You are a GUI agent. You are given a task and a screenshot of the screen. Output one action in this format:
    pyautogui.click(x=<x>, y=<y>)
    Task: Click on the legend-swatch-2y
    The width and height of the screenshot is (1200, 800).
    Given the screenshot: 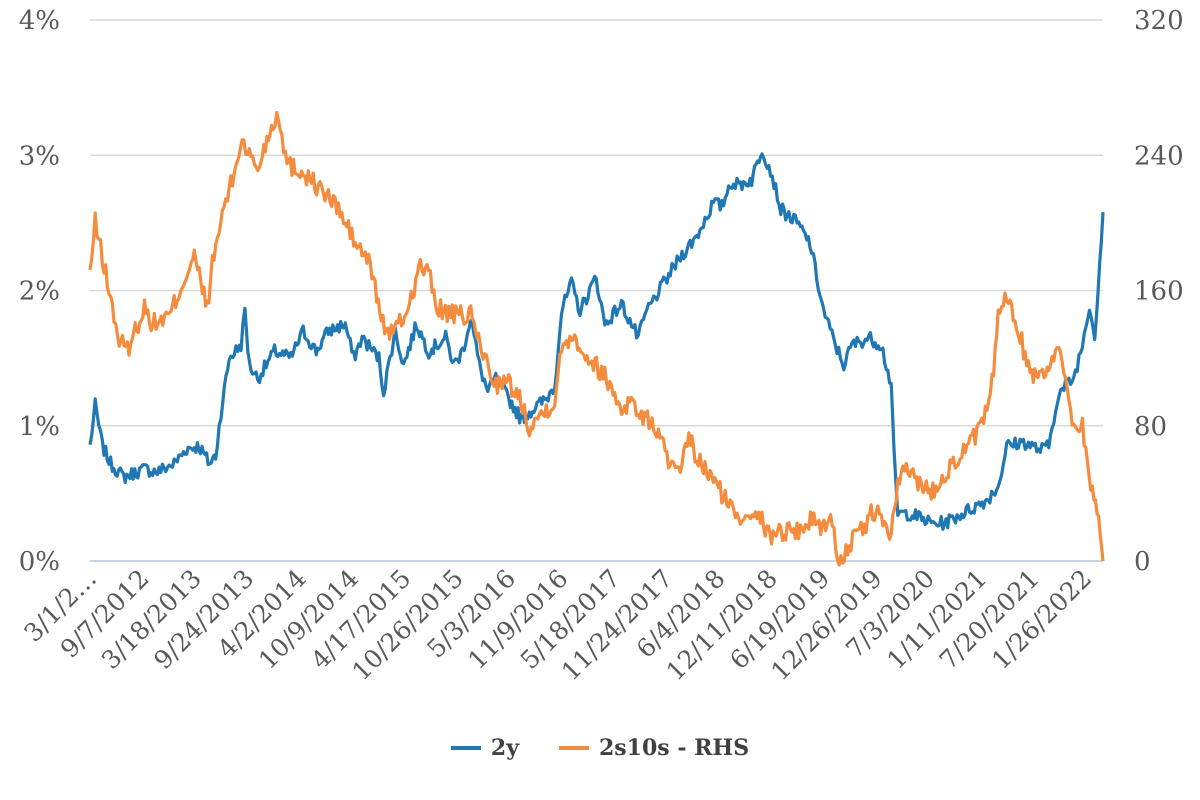 What is the action you would take?
    pyautogui.click(x=465, y=748)
    